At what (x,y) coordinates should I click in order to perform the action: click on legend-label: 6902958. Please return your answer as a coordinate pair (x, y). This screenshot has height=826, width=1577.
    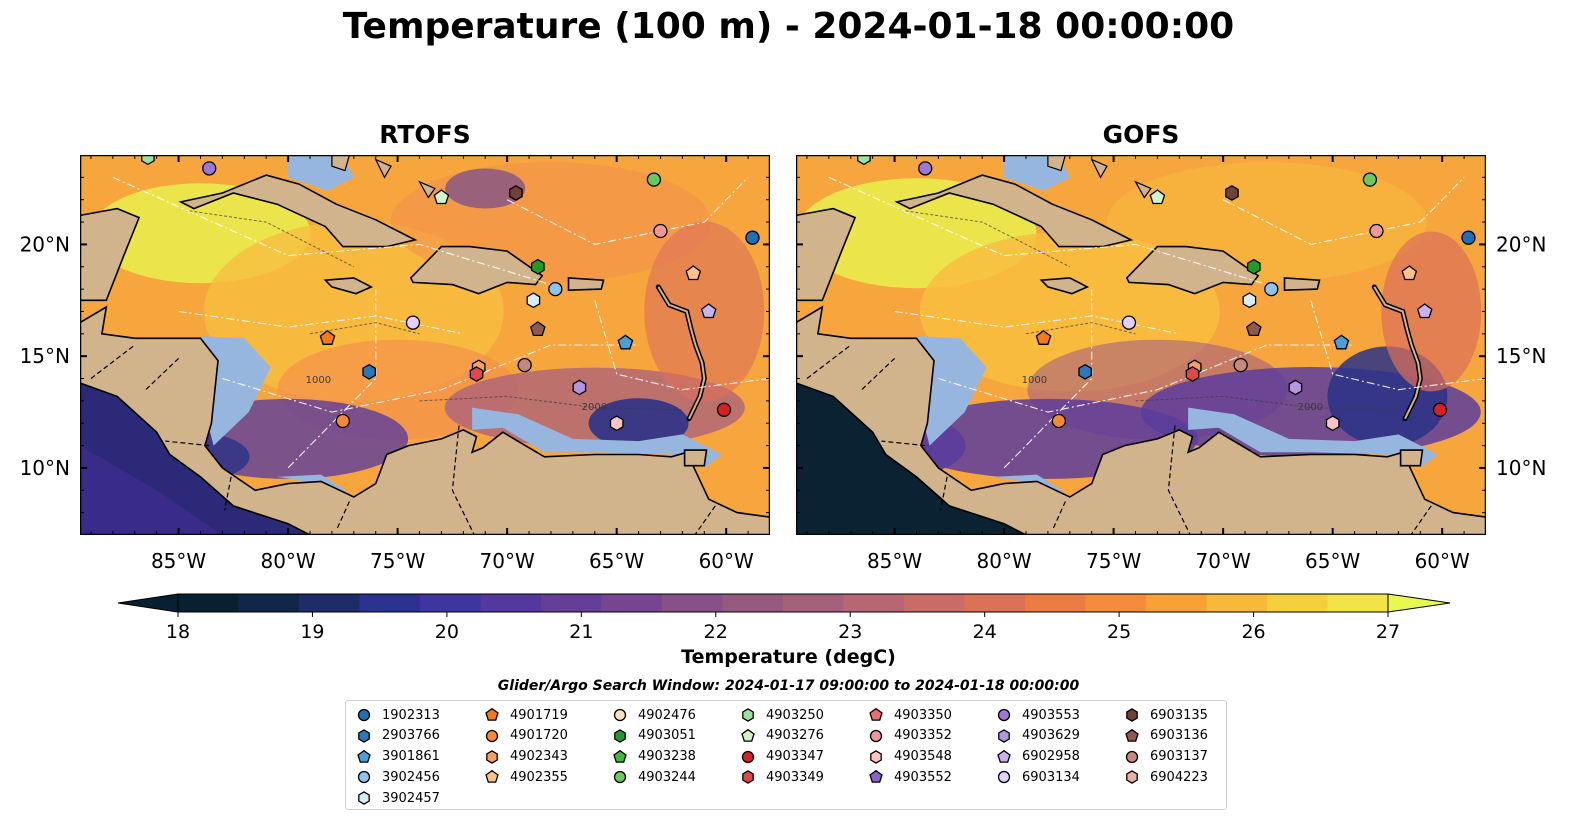
    Looking at the image, I should click on (1051, 757).